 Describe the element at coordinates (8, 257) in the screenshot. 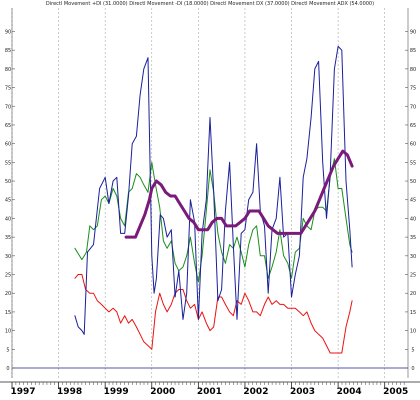

I see `ytick-label-left-30: 30` at that location.